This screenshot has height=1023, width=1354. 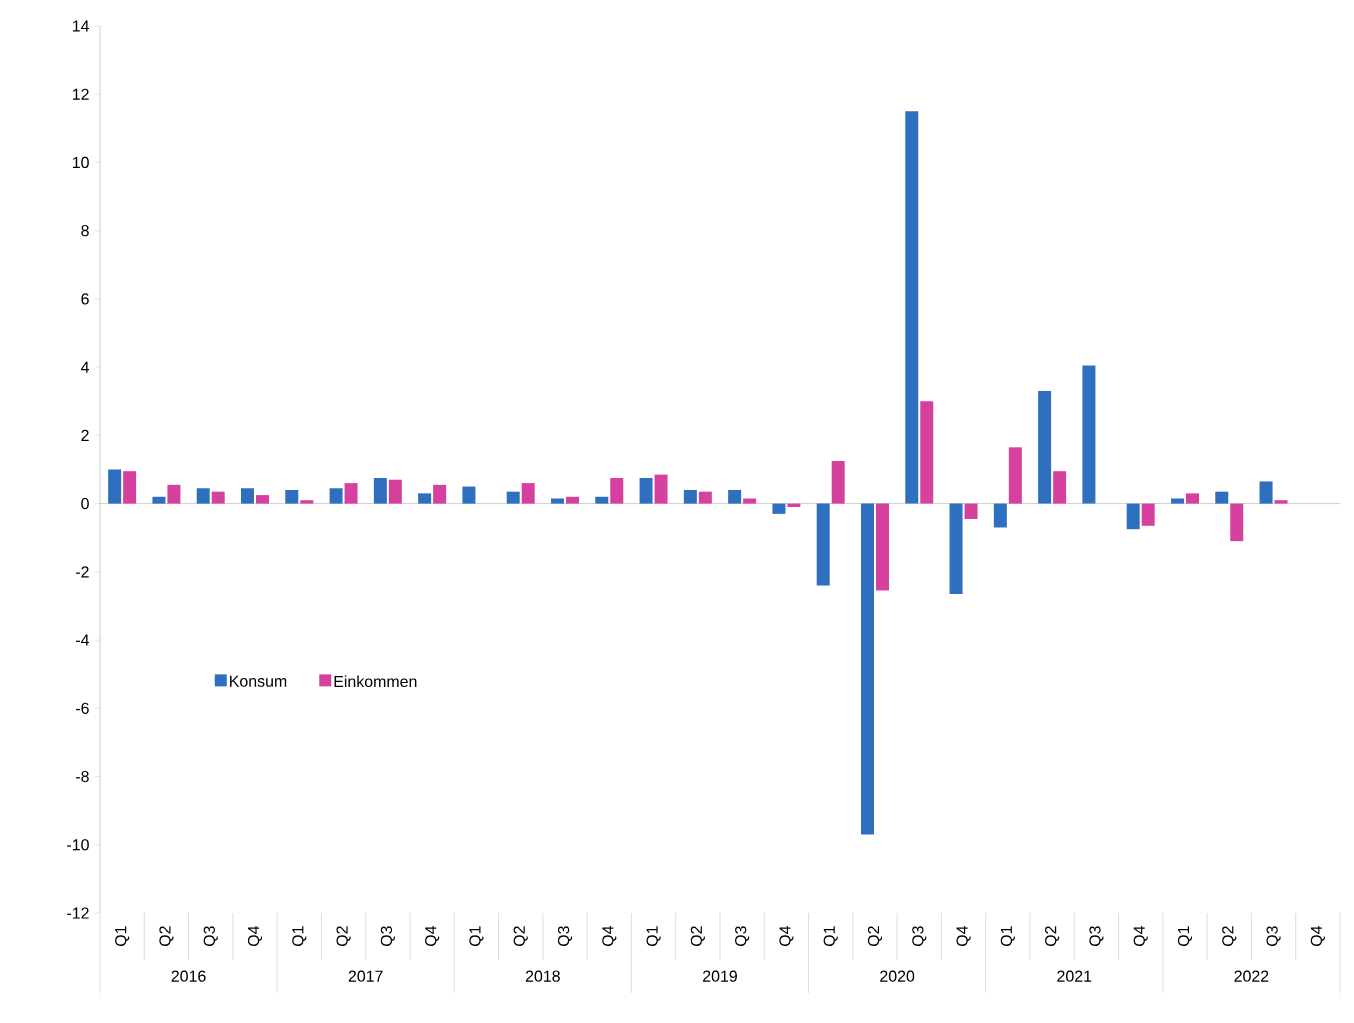 I want to click on y-tick-label: 12, so click(x=80, y=94).